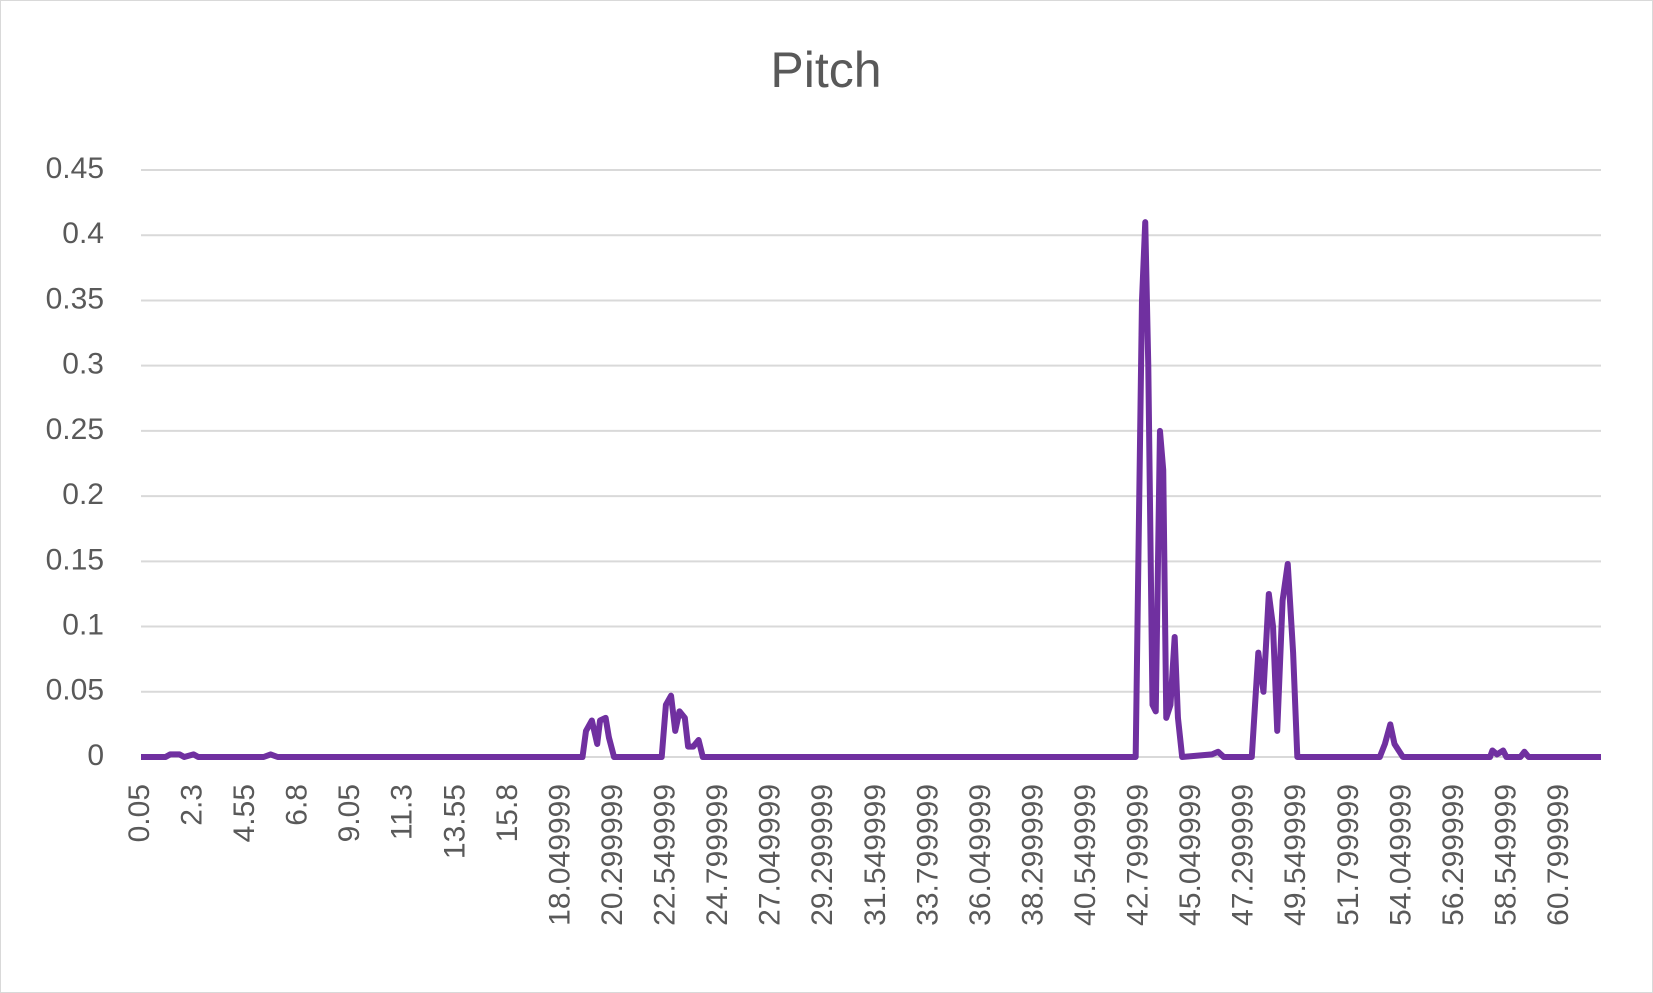 This screenshot has height=993, width=1653. What do you see at coordinates (95, 755) in the screenshot?
I see `y-tick-label: 0` at bounding box center [95, 755].